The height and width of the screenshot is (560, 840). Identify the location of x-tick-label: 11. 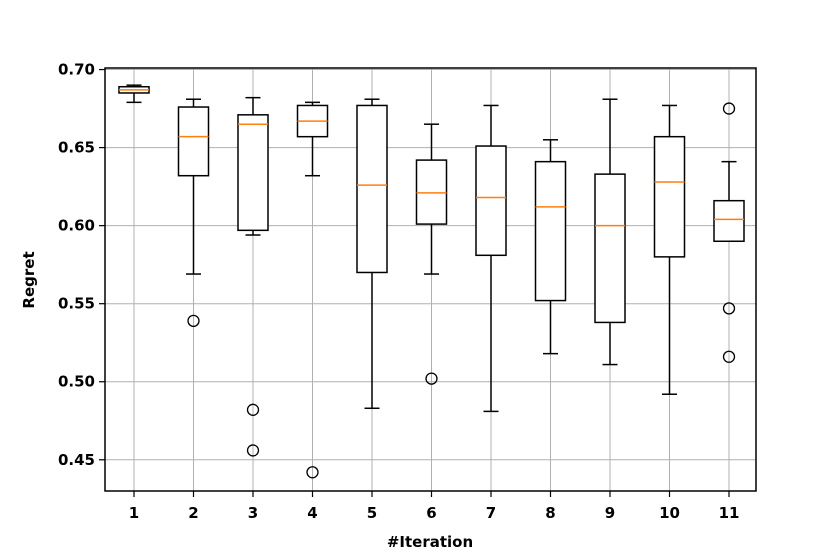
(729, 513).